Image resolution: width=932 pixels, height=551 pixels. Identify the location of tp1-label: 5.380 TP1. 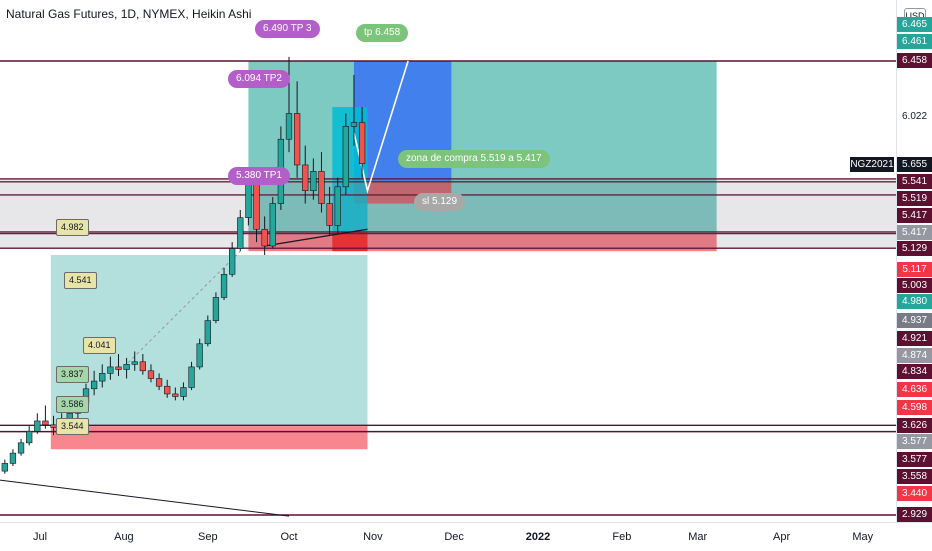
(259, 176).